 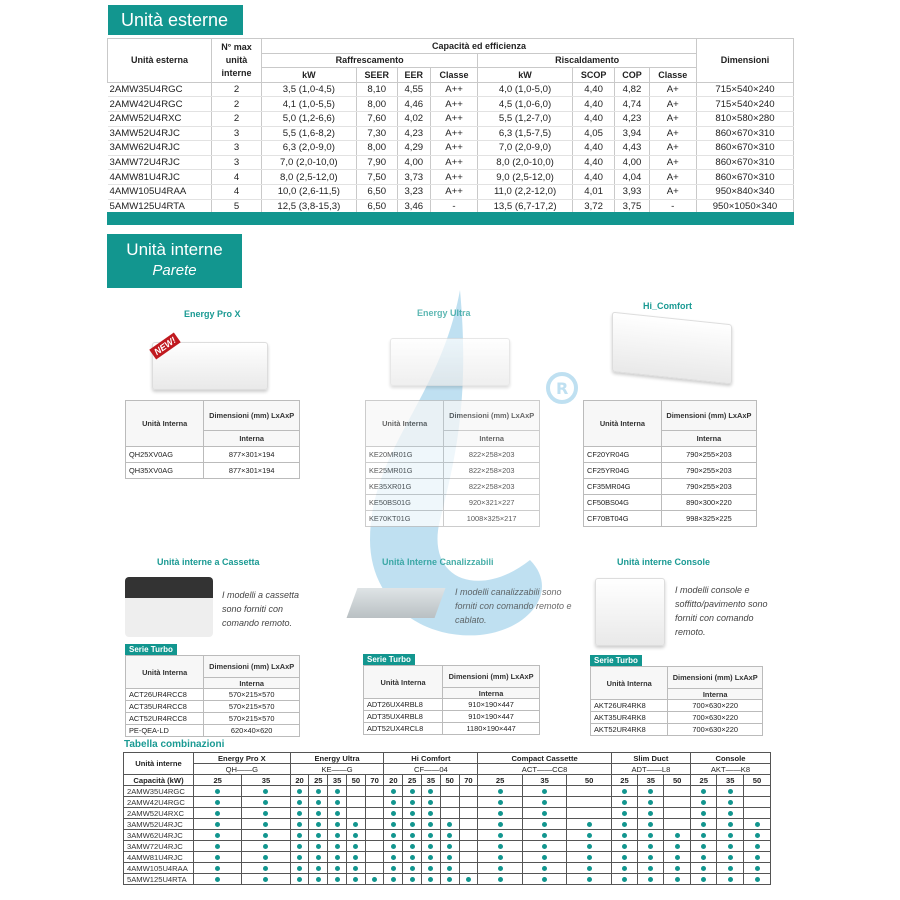 What do you see at coordinates (715, 694) in the screenshot?
I see `col-sub-interna: Interna` at bounding box center [715, 694].